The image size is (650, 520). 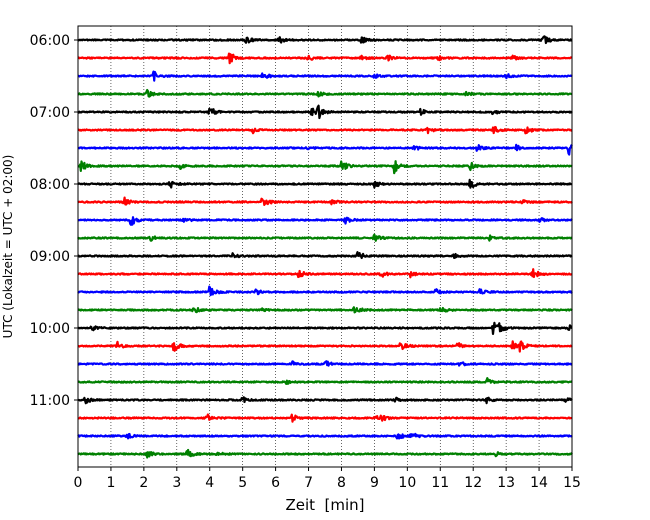 I want to click on x-tick-label: 5, so click(x=242, y=483).